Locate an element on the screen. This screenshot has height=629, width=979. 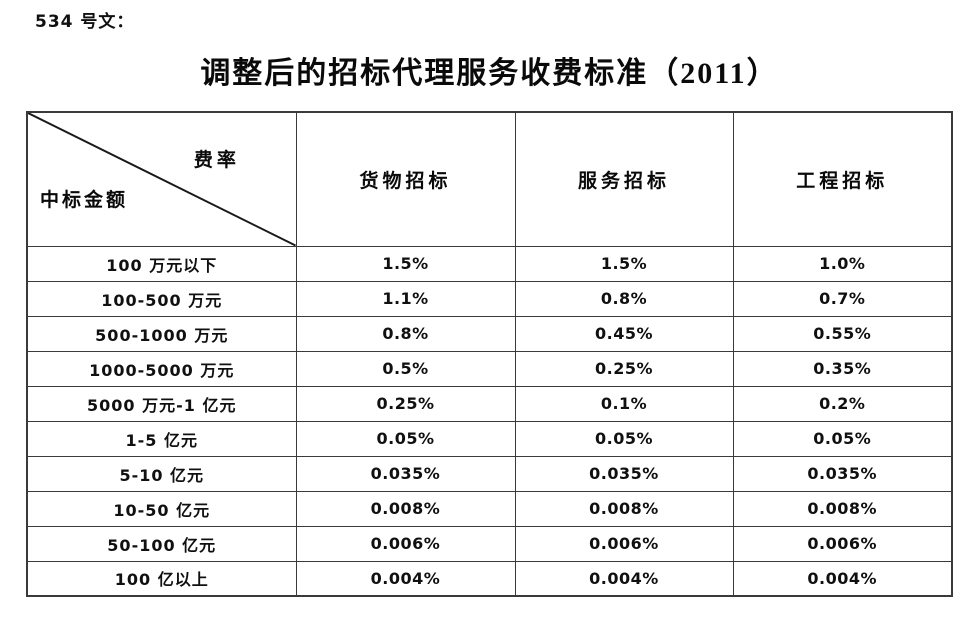
table-row: 1-5 亿元 0.05% 0.05% 0.05% is located at coordinates (489, 438).